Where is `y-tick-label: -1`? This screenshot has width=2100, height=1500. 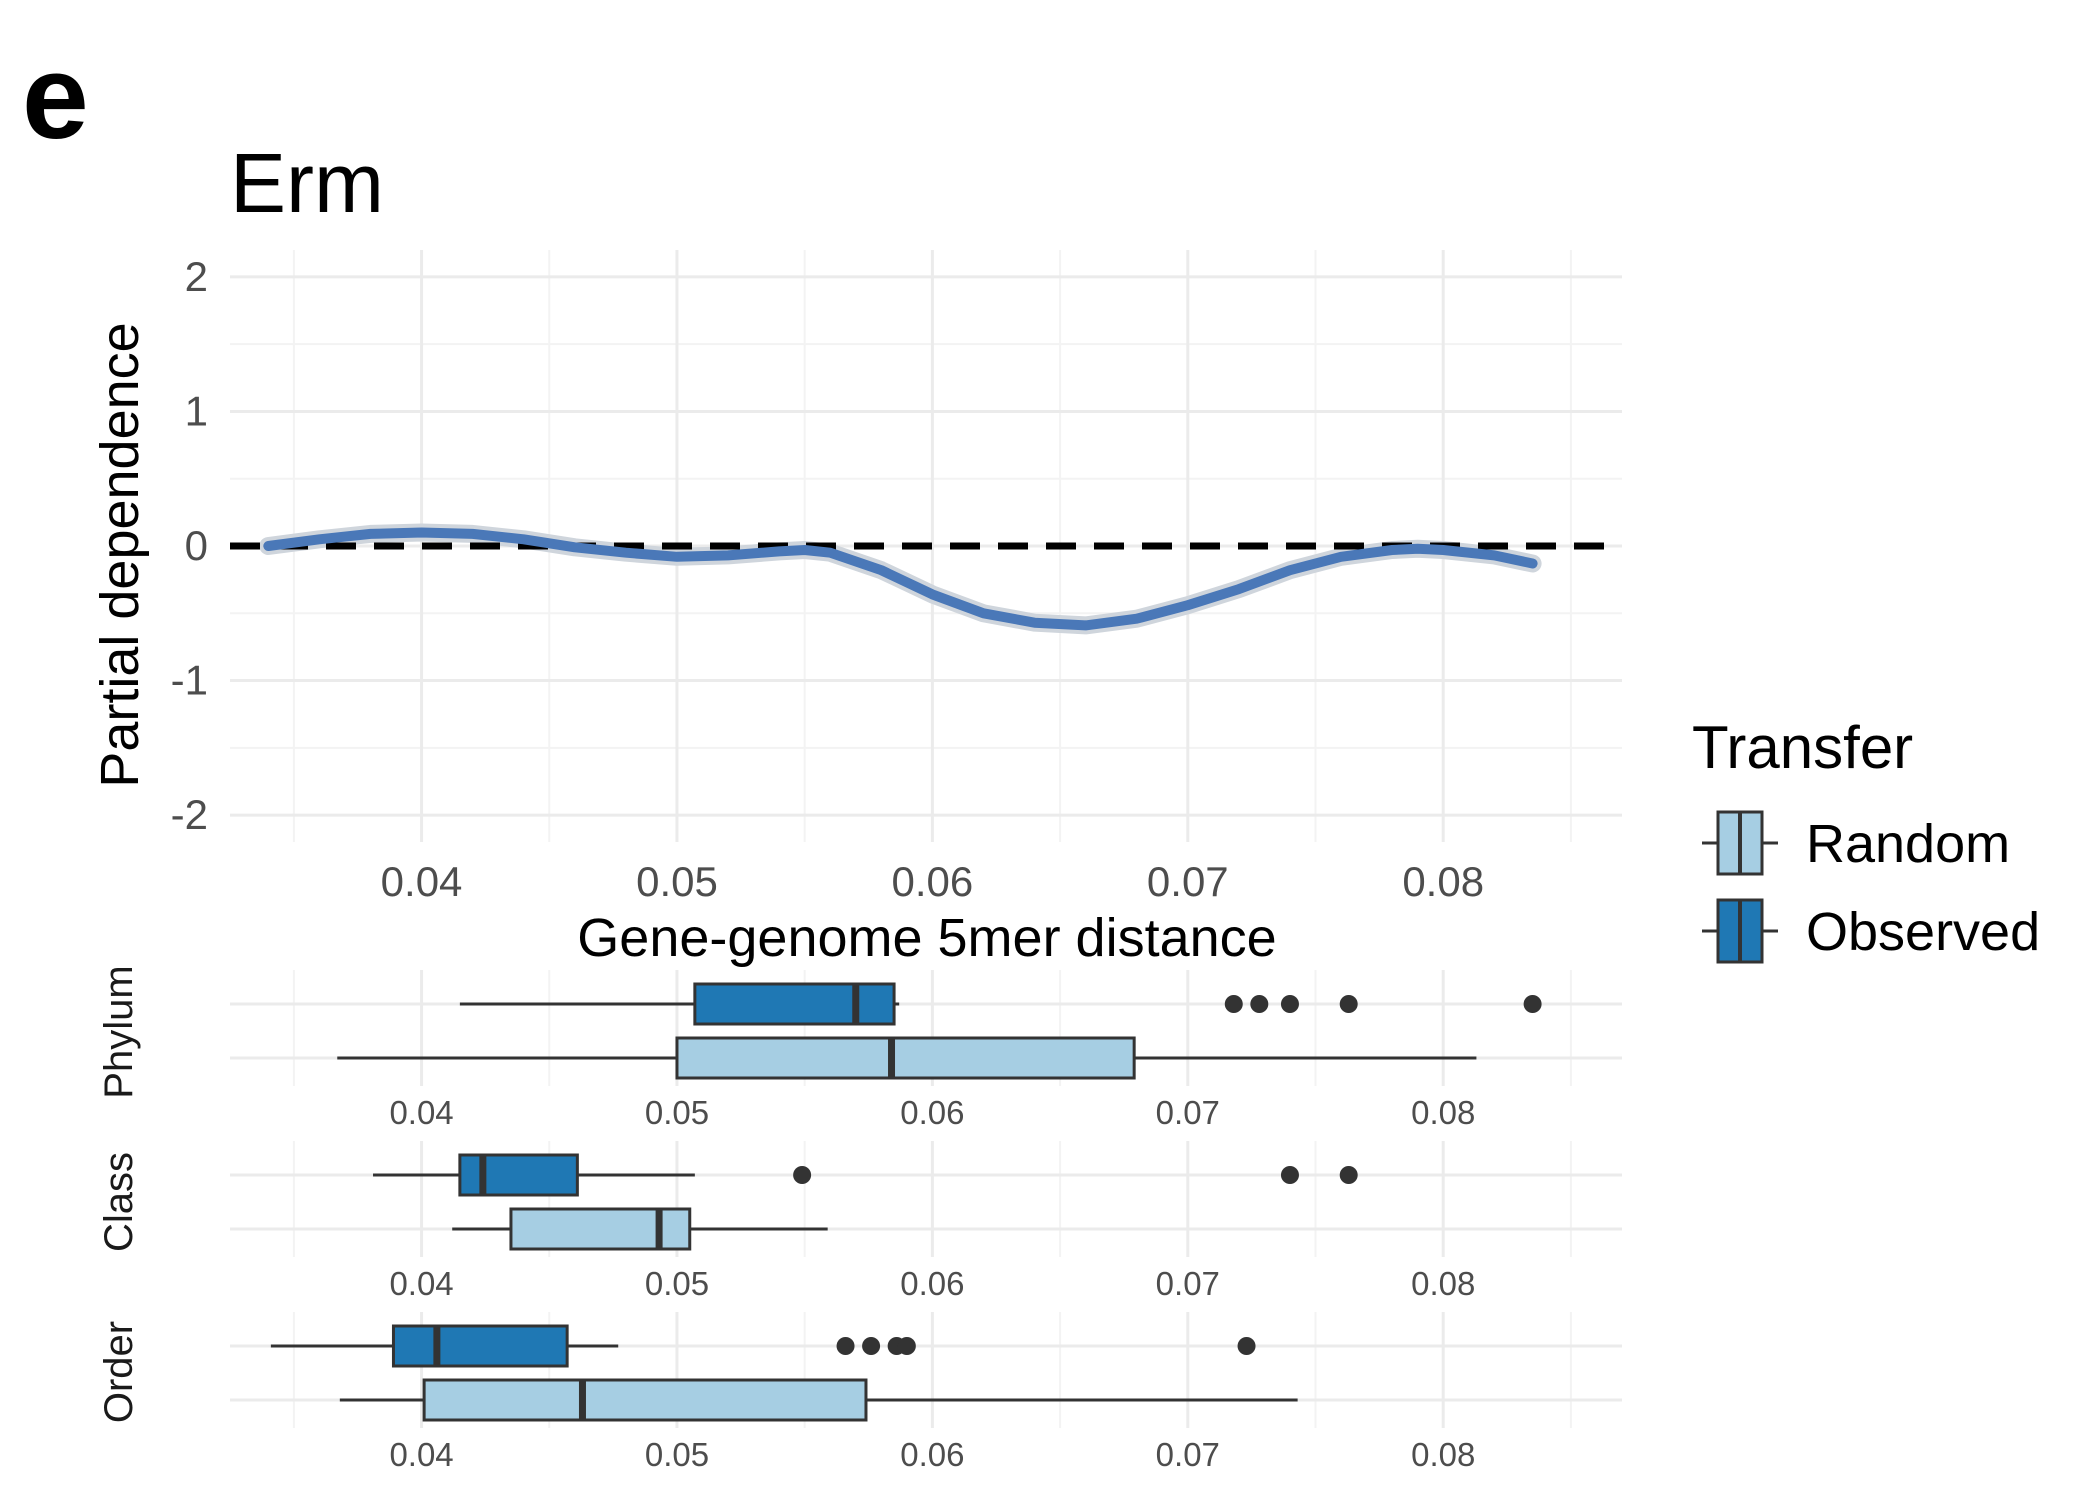
y-tick-label: -1 is located at coordinates (189, 680).